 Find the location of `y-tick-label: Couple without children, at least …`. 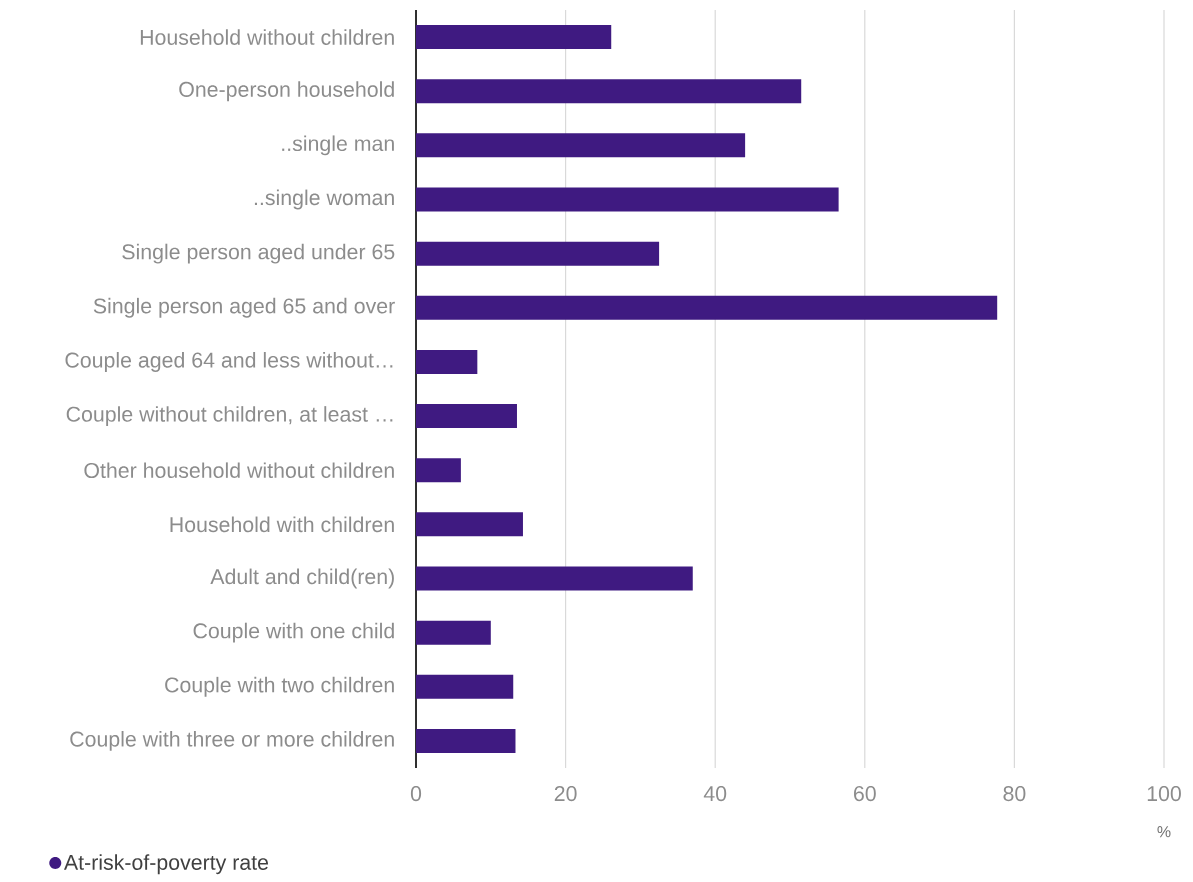

y-tick-label: Couple without children, at least … is located at coordinates (229, 416).